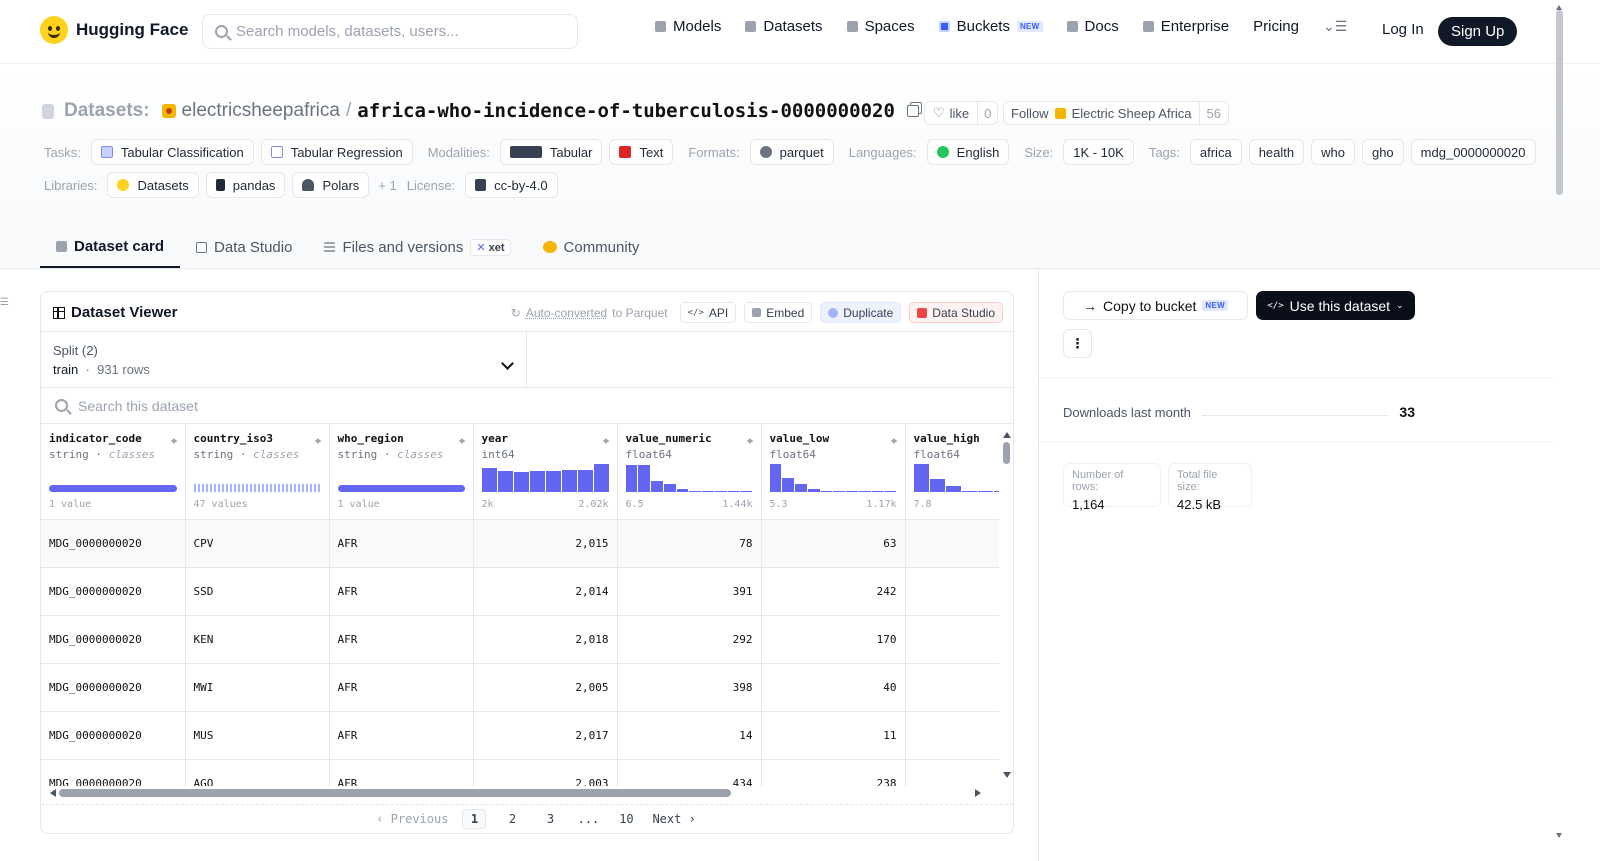 The width and height of the screenshot is (1600, 861). What do you see at coordinates (591, 247) in the screenshot?
I see `tab-community: Community` at bounding box center [591, 247].